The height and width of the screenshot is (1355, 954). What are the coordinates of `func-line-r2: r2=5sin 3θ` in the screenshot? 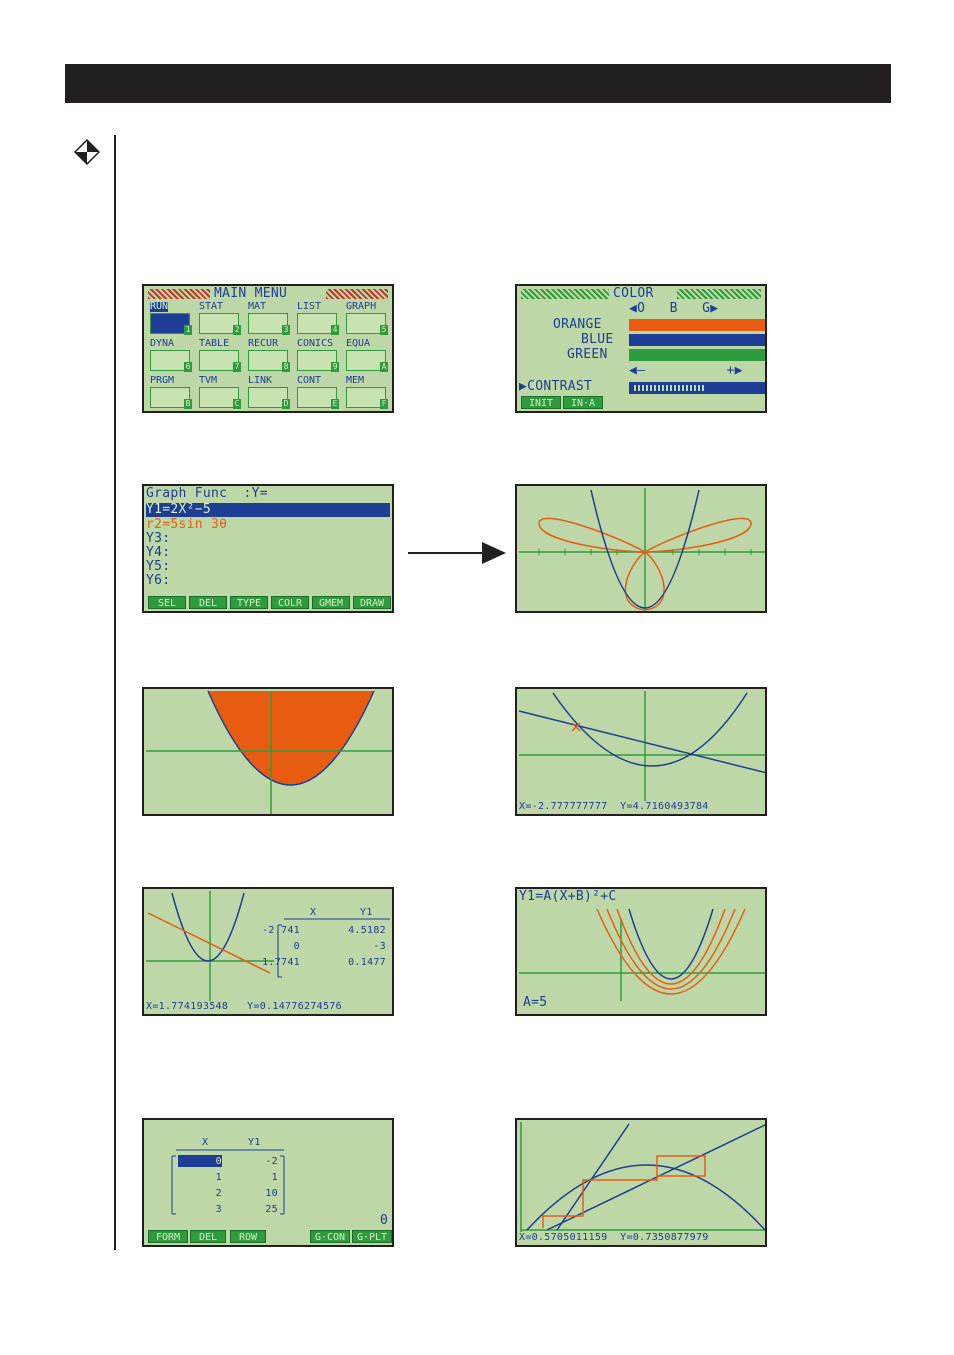 It's located at (187, 524).